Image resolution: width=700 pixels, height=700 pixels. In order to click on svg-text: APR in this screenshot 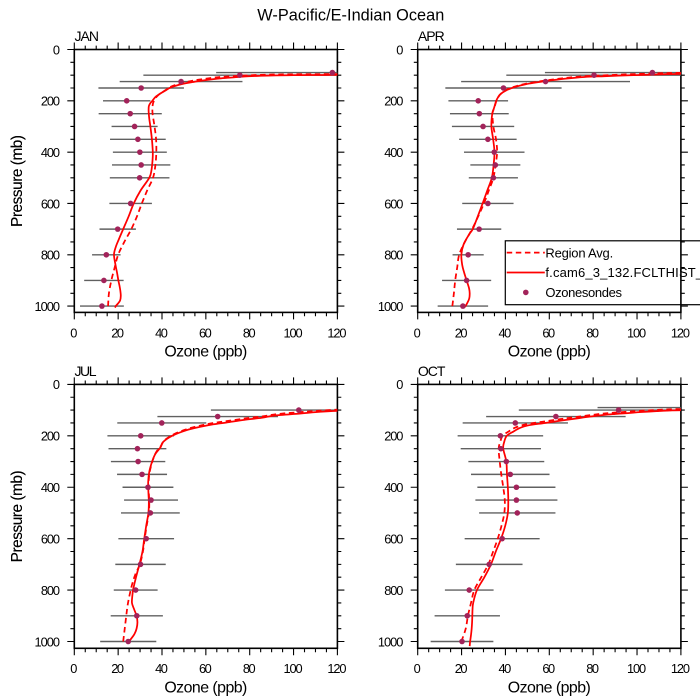, I will do `click(431, 36)`.